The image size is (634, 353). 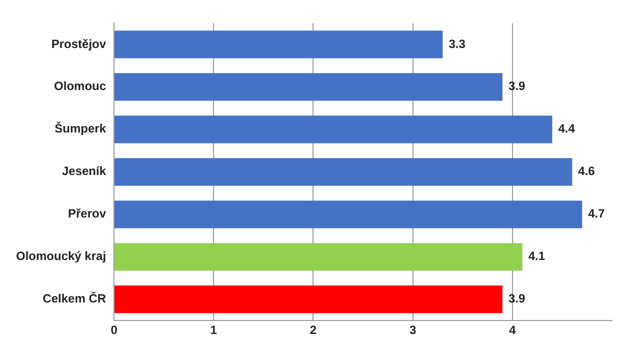 What do you see at coordinates (80, 129) in the screenshot?
I see `y-tick-label: Šumperk` at bounding box center [80, 129].